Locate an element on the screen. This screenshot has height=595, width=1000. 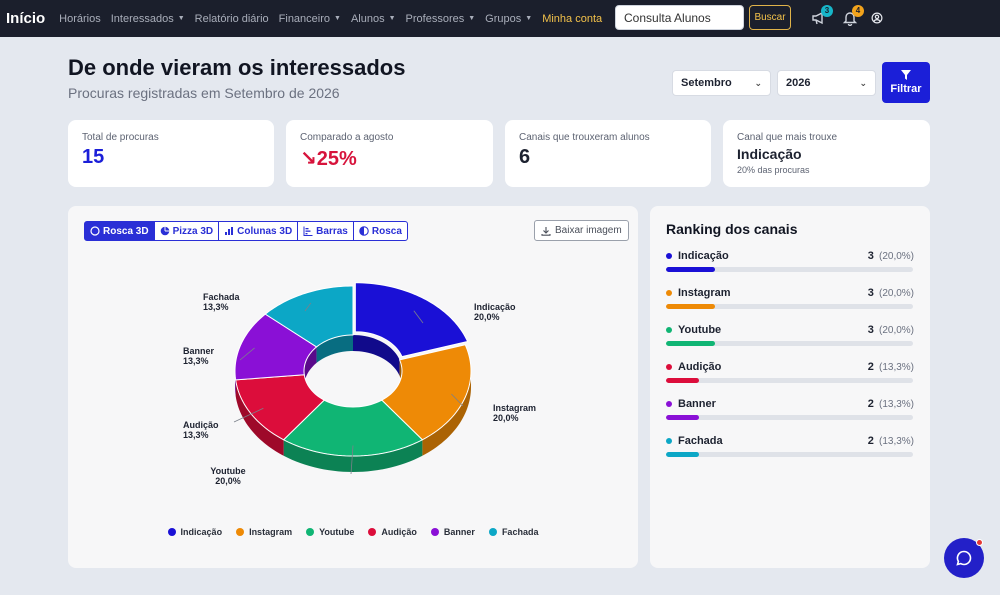
nav-item-label: Relatório diário is located at coordinates (231, 18).